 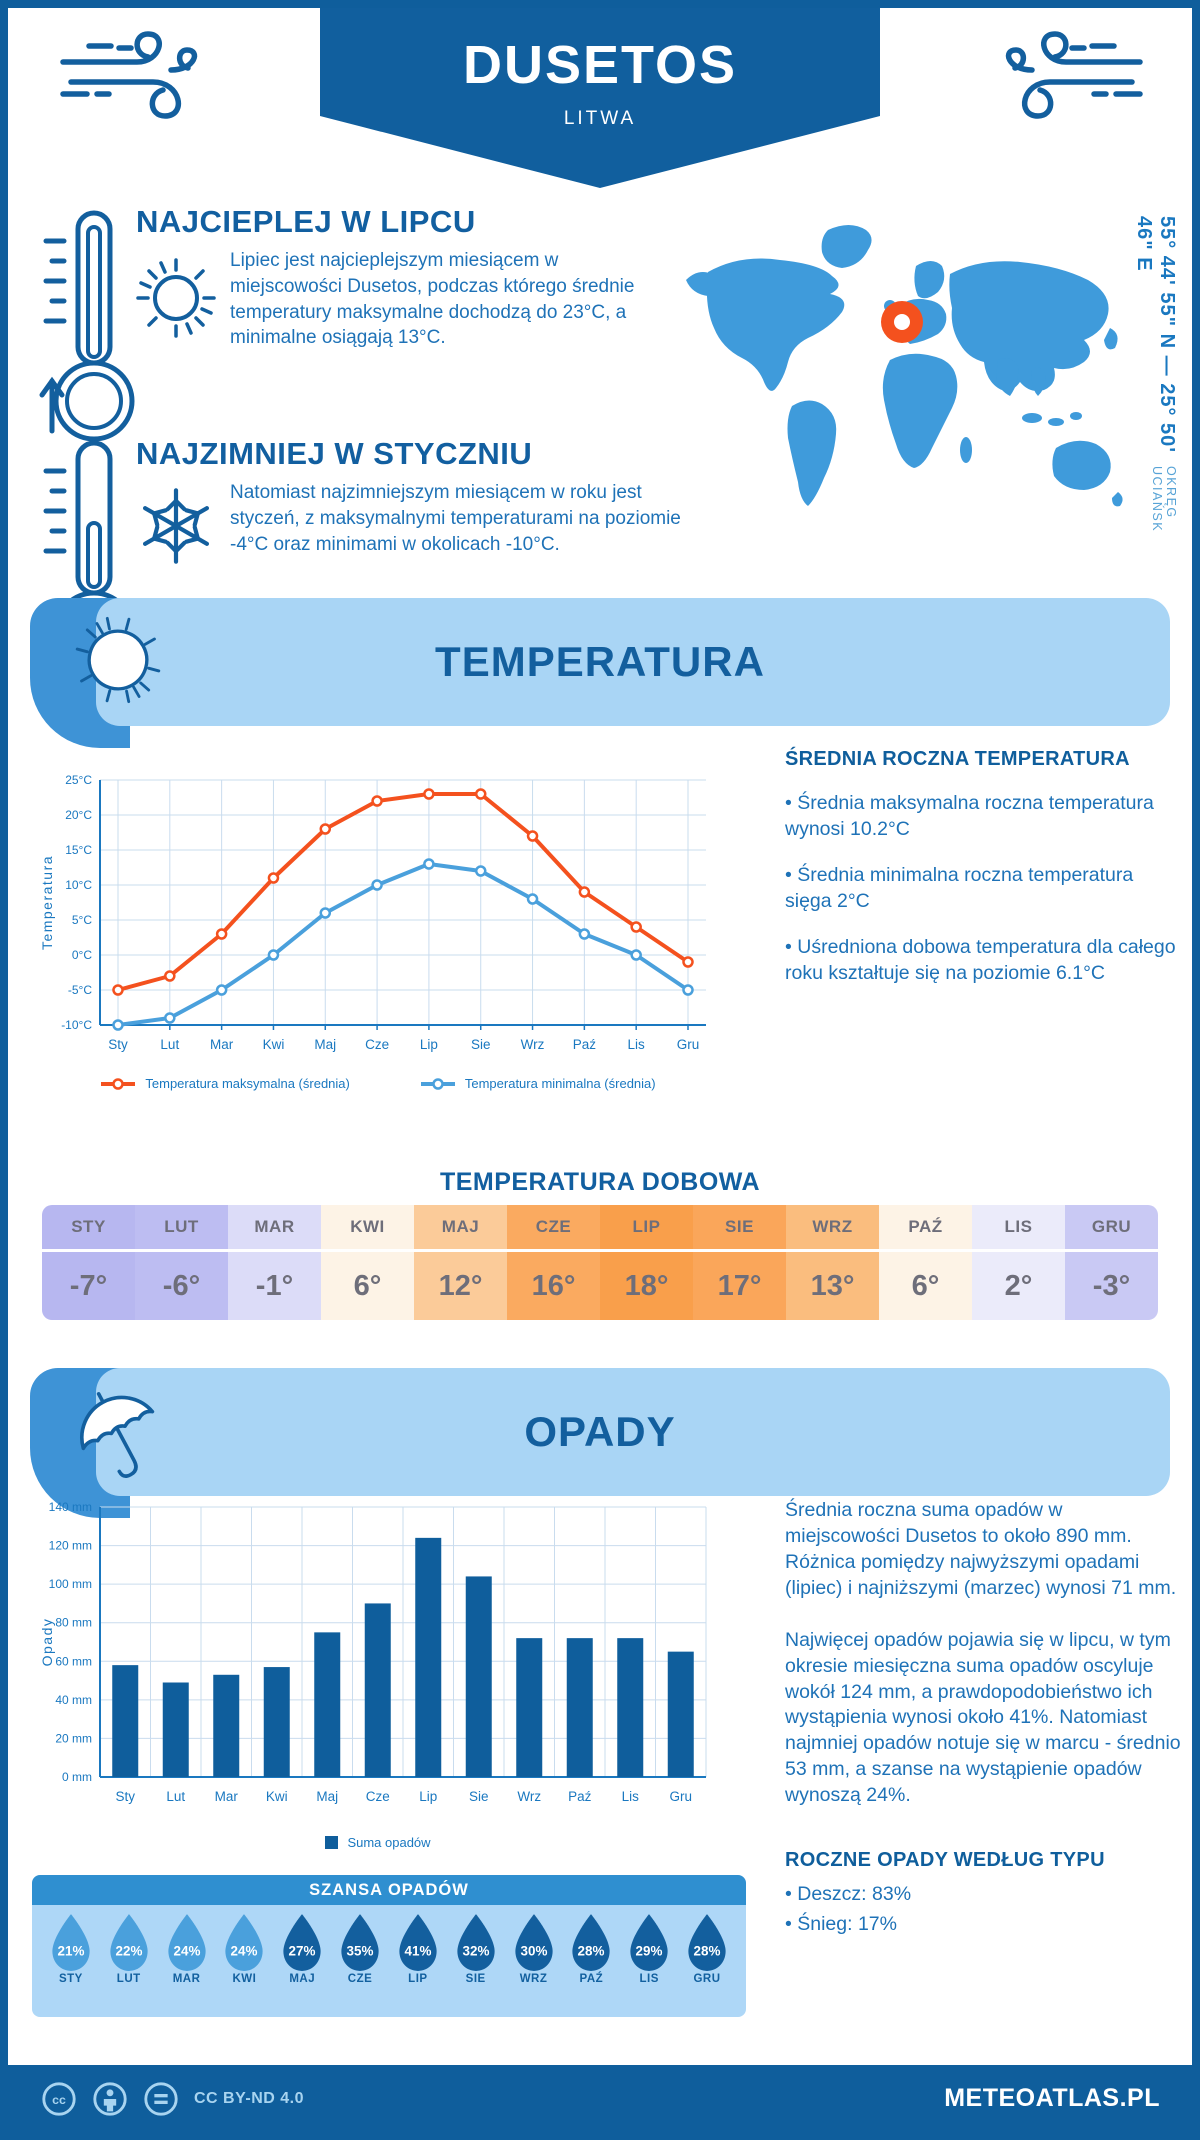 I want to click on legend-item-max: Temperatura maksymalna (średnia), so click(x=225, y=1083).